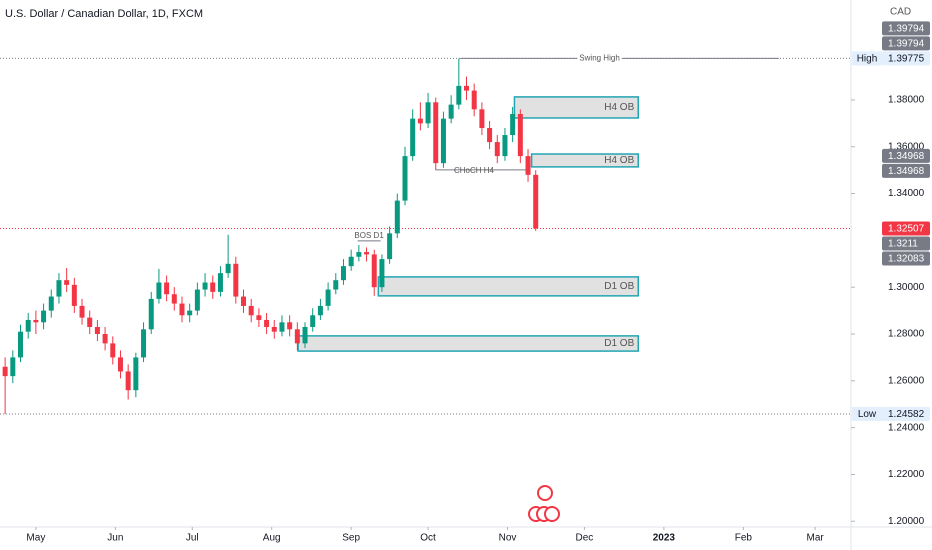  What do you see at coordinates (544, 503) in the screenshot?
I see `event-icons` at bounding box center [544, 503].